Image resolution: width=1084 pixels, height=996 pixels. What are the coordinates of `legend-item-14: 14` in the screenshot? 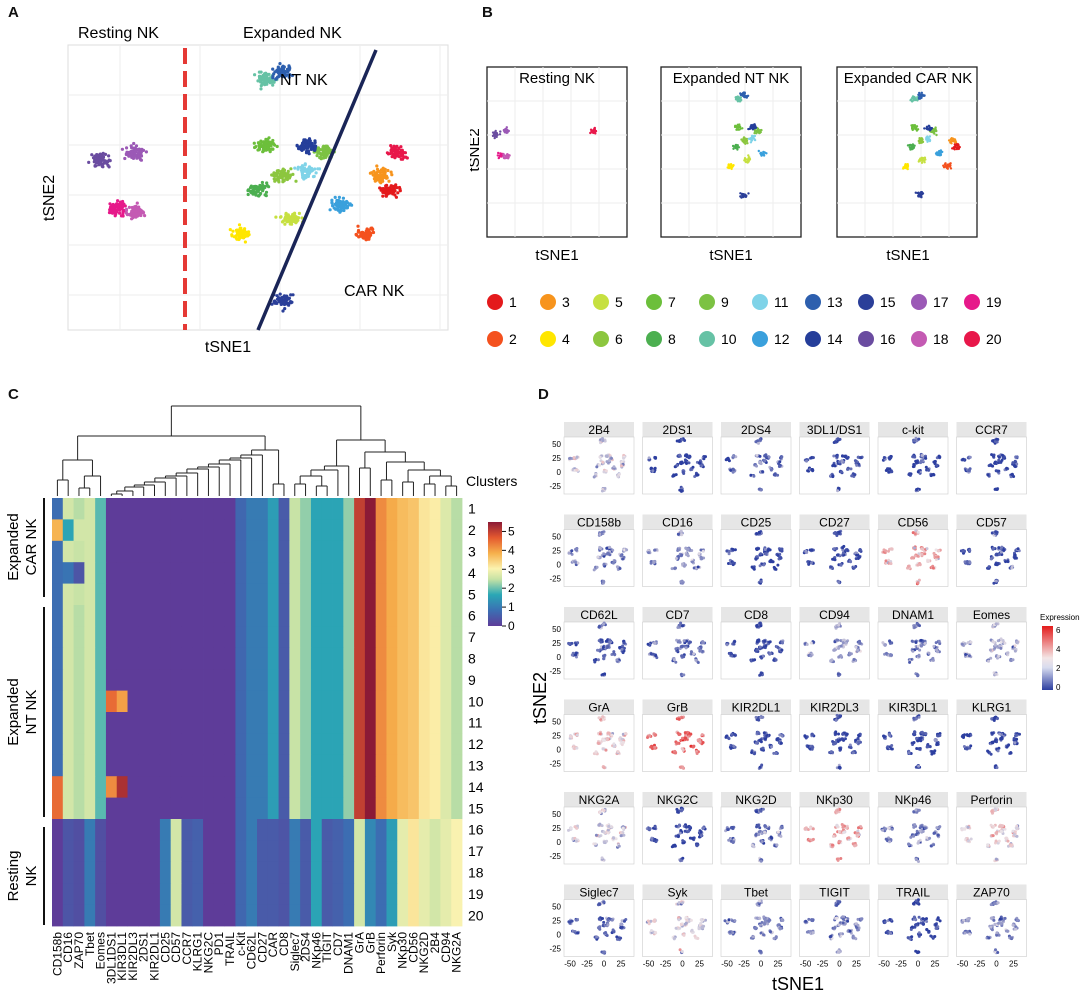 It's located at (824, 339).